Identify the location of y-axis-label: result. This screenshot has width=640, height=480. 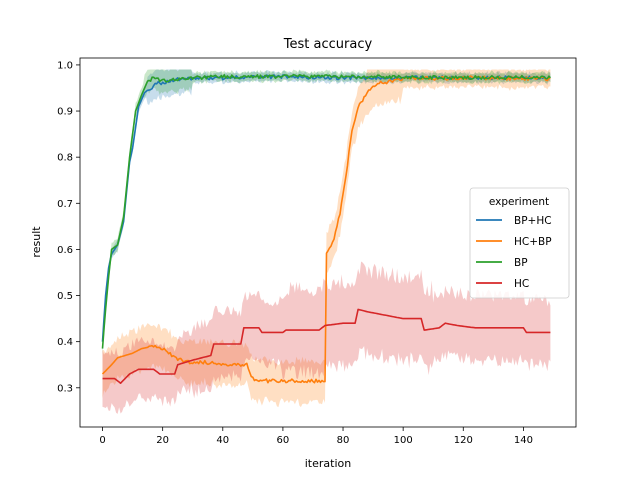
(36, 242).